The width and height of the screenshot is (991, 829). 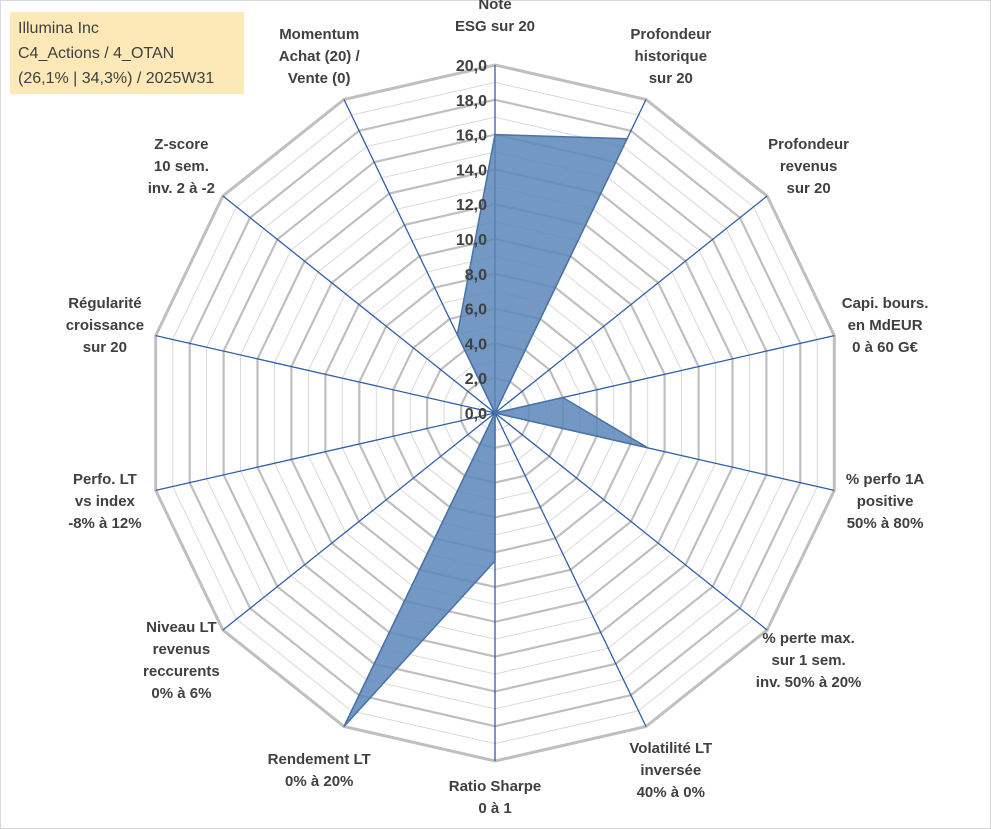 I want to click on axis-label-line: reccurents, so click(x=181, y=671).